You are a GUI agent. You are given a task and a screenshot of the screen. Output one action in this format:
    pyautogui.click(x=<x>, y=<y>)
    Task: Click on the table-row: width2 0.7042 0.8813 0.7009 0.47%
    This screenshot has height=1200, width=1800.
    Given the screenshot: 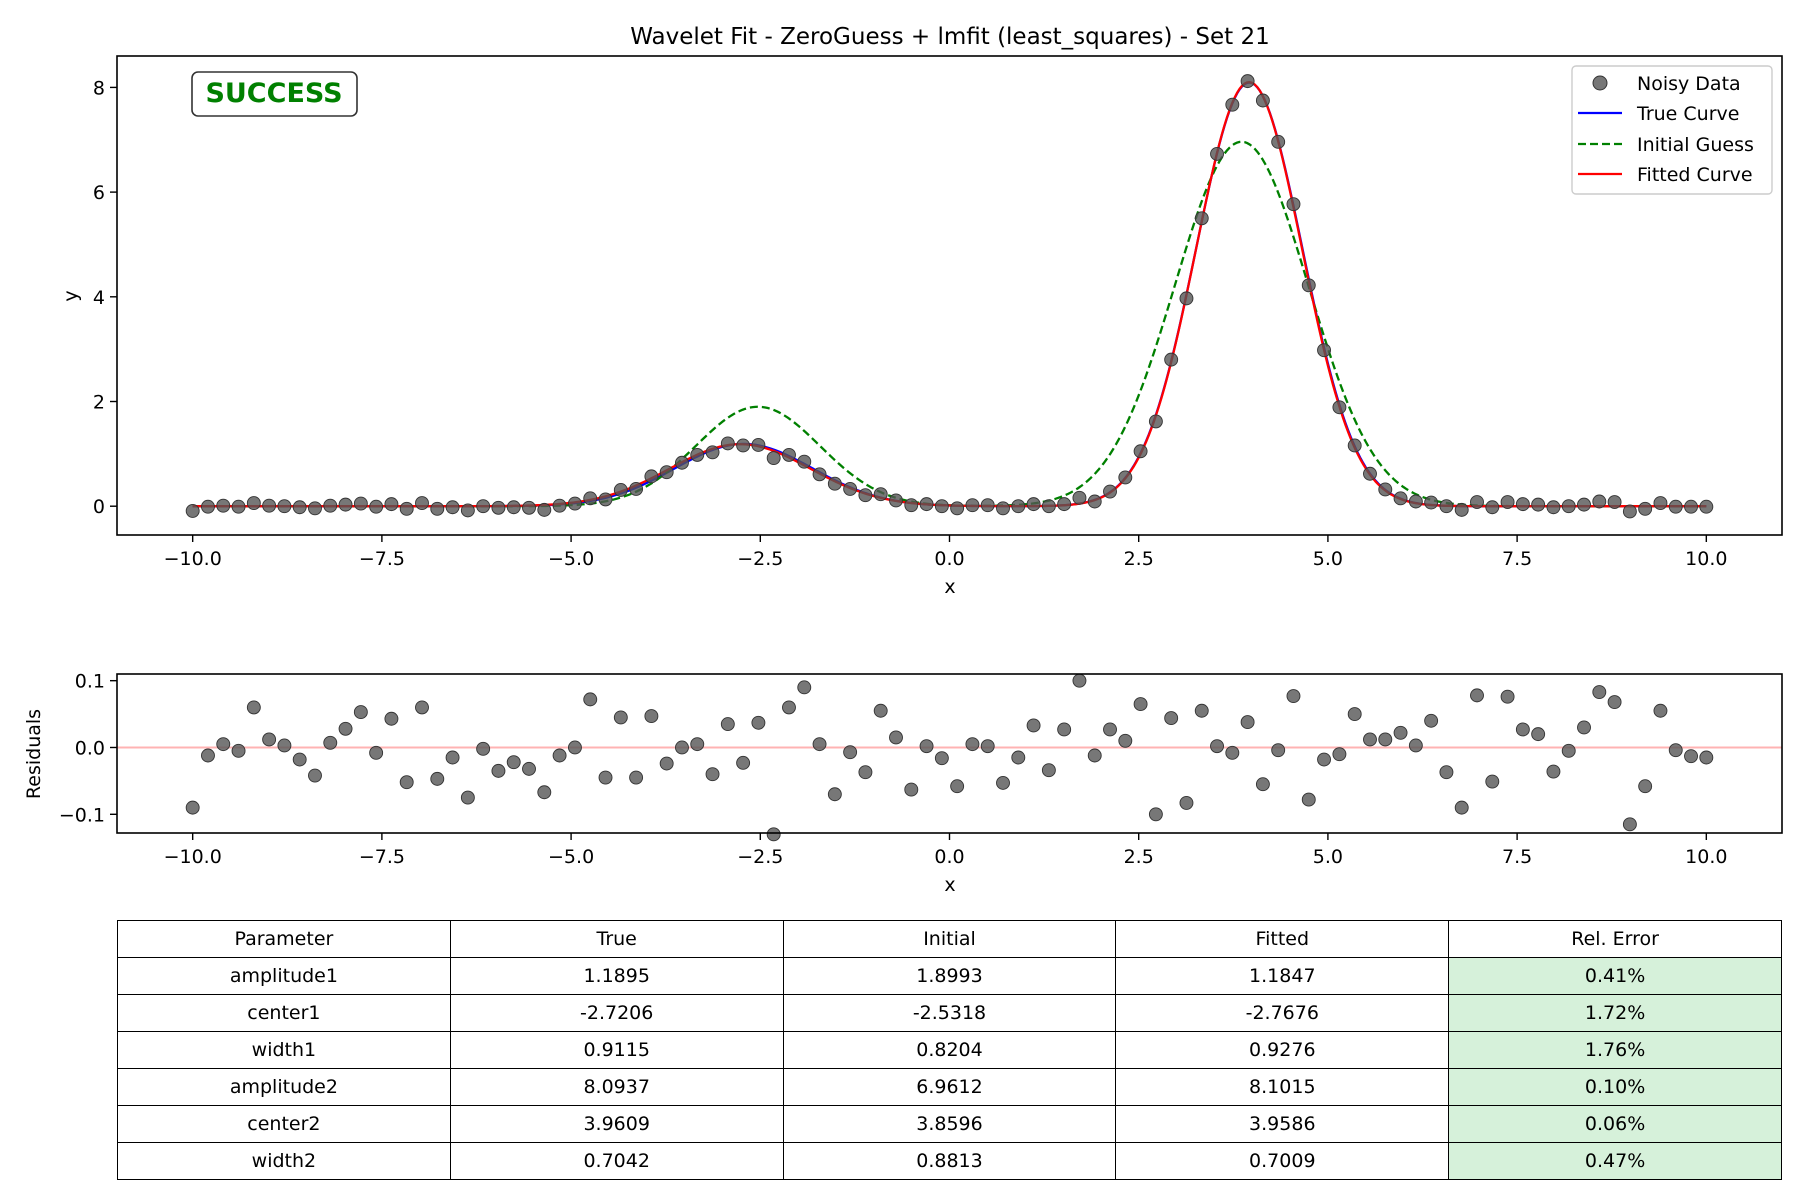 What is the action you would take?
    pyautogui.click(x=949, y=1161)
    